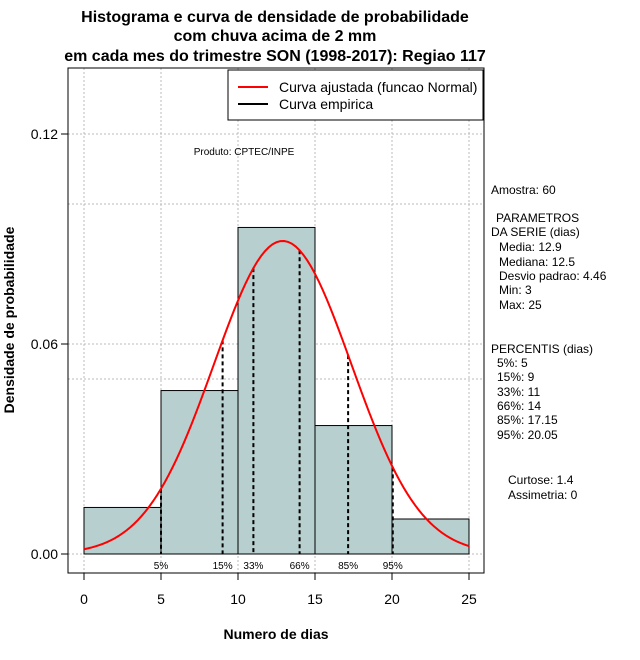  Describe the element at coordinates (223, 566) in the screenshot. I see `percentile-label-1: 15%` at that location.